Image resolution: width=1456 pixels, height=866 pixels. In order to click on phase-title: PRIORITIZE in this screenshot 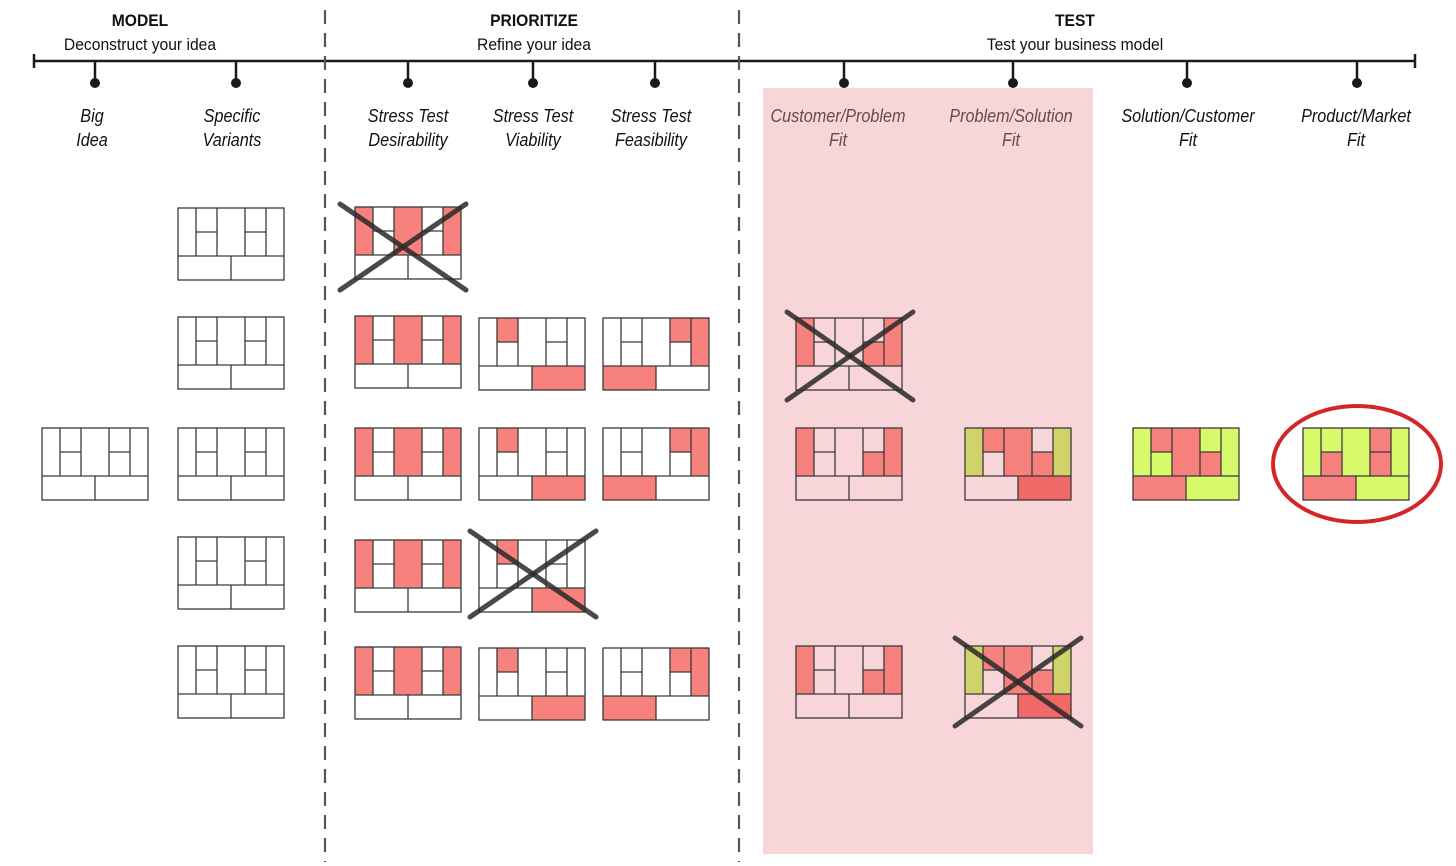, I will do `click(534, 20)`.